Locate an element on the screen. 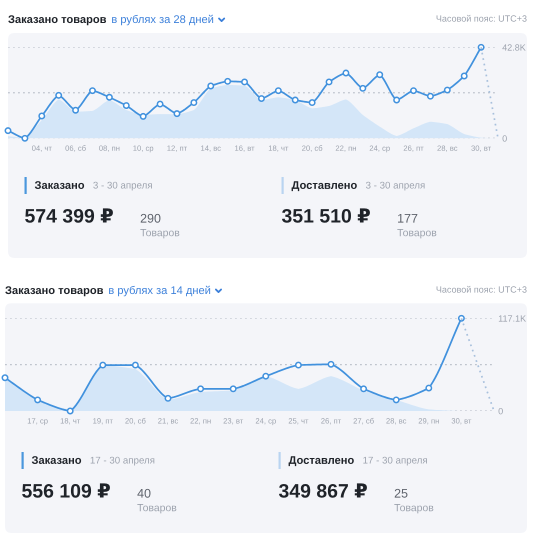 This screenshot has width=540, height=540. text: 349 867 ₽ is located at coordinates (322, 490).